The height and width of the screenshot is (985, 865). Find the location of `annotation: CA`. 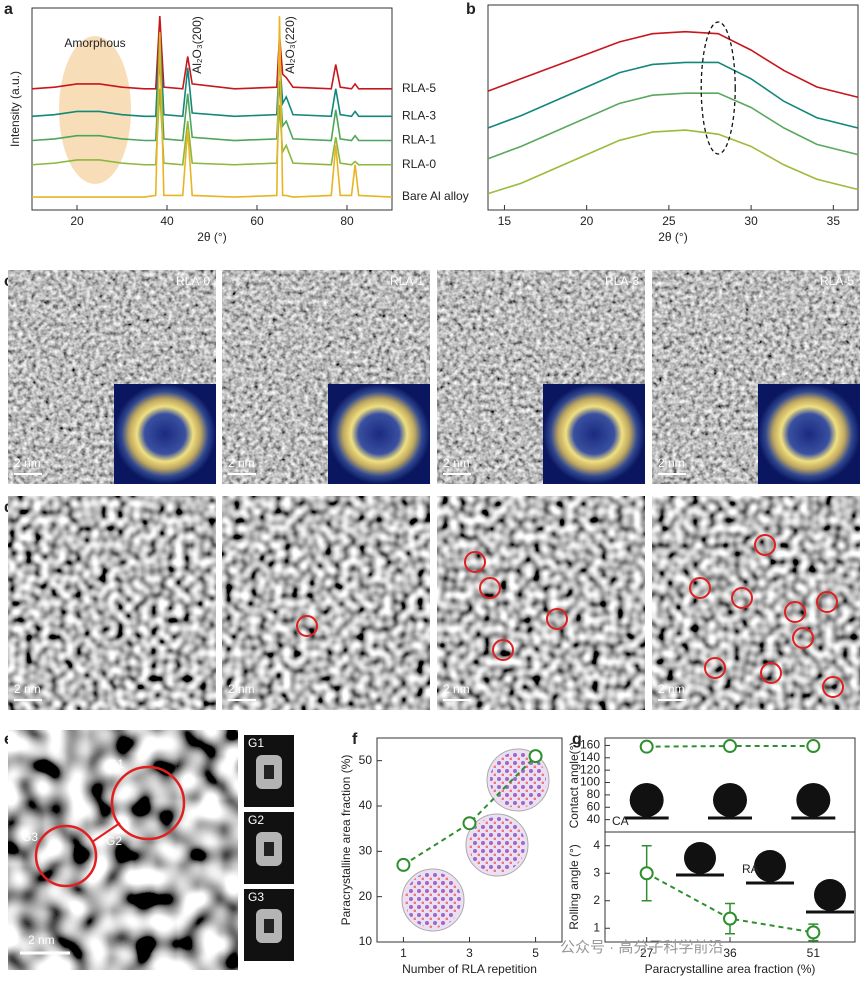

annotation: CA is located at coordinates (620, 821).